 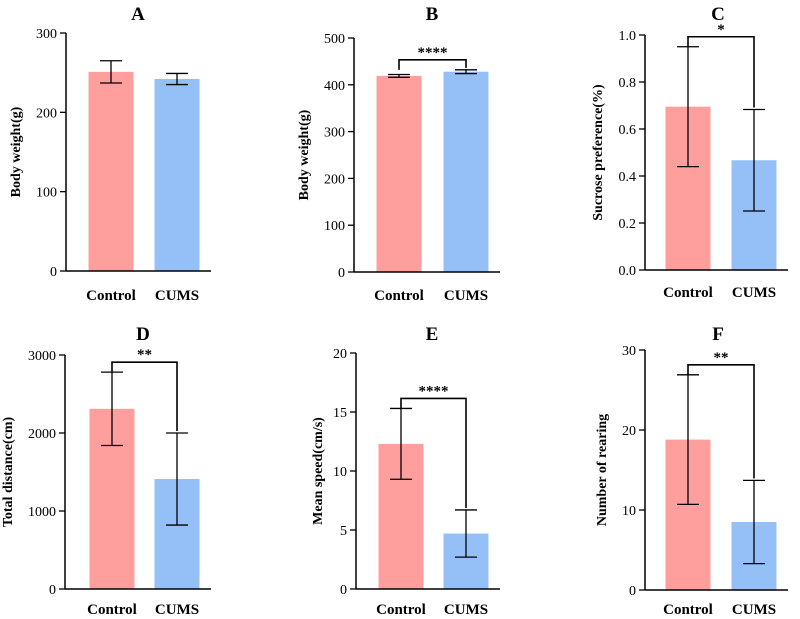 I want to click on y-tick-label-b-4: 400, so click(x=334, y=86).